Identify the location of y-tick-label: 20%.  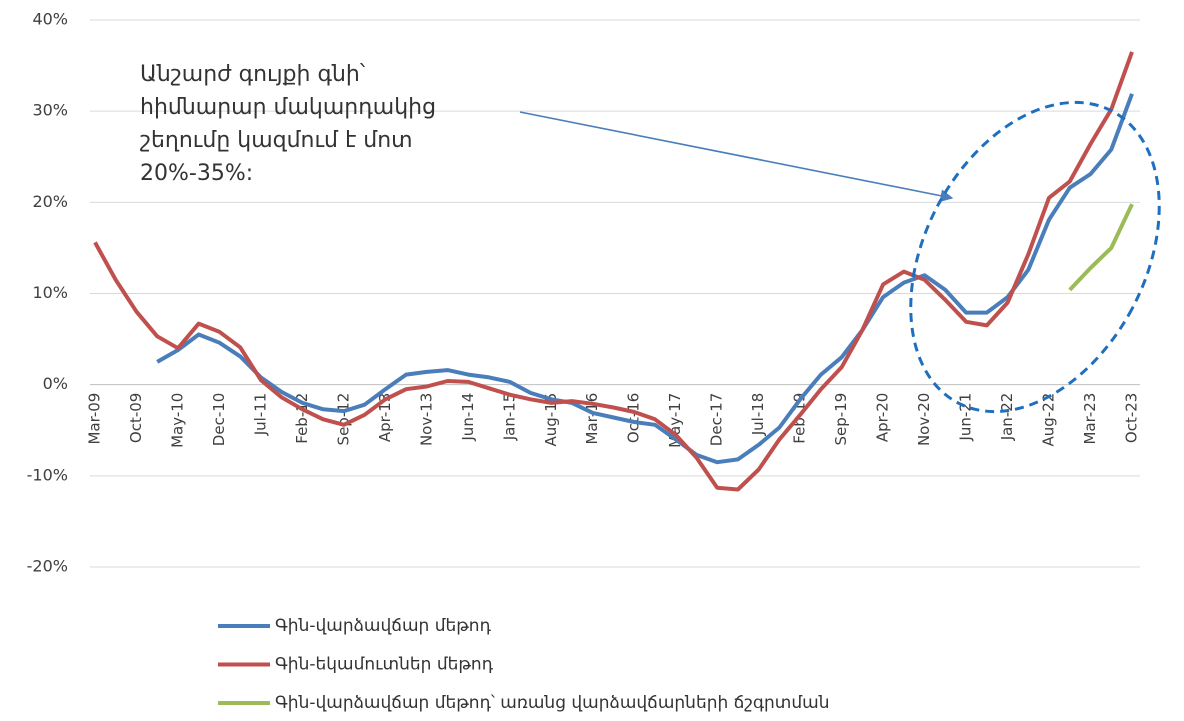
(50, 201).